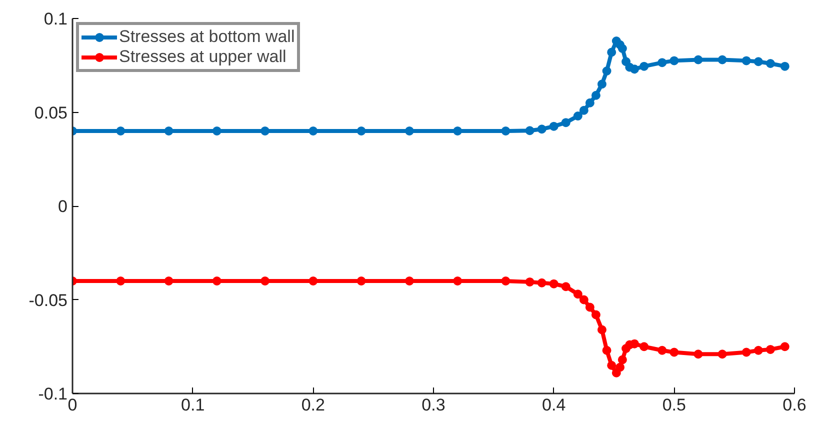 This screenshot has width=818, height=423. I want to click on y-tick-label: 0.05, so click(51, 112).